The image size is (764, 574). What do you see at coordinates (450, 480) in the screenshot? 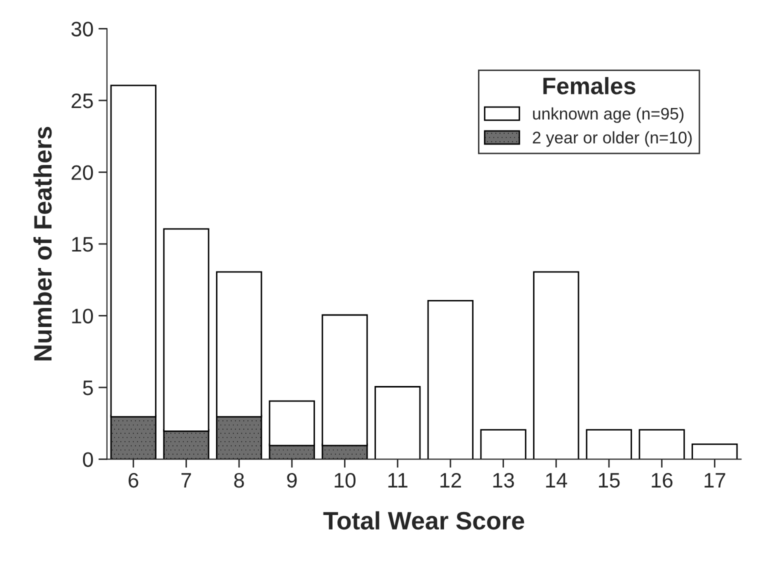
I see `x-tick-label: 12` at bounding box center [450, 480].